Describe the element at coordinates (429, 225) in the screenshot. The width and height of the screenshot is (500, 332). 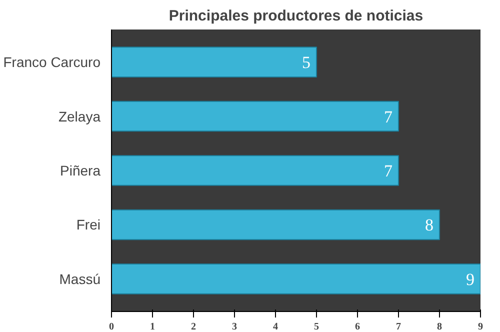
I see `data-label: 8` at that location.